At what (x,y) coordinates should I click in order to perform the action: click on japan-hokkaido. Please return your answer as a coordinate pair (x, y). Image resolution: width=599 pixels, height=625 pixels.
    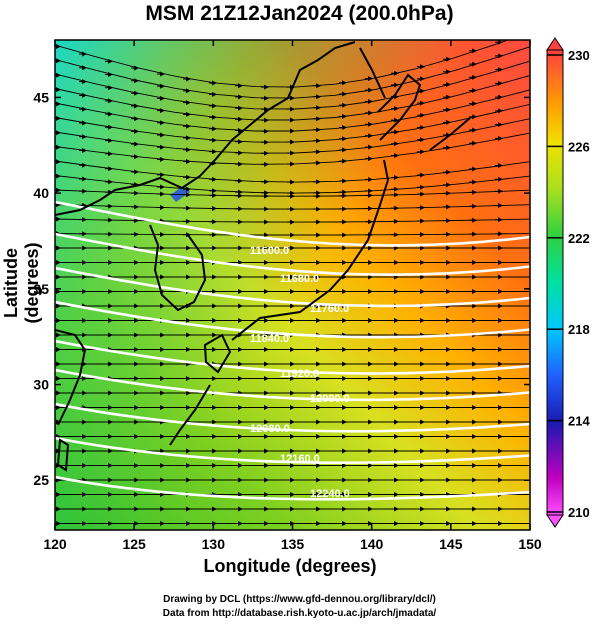
    Looking at the image, I should click on (399, 107).